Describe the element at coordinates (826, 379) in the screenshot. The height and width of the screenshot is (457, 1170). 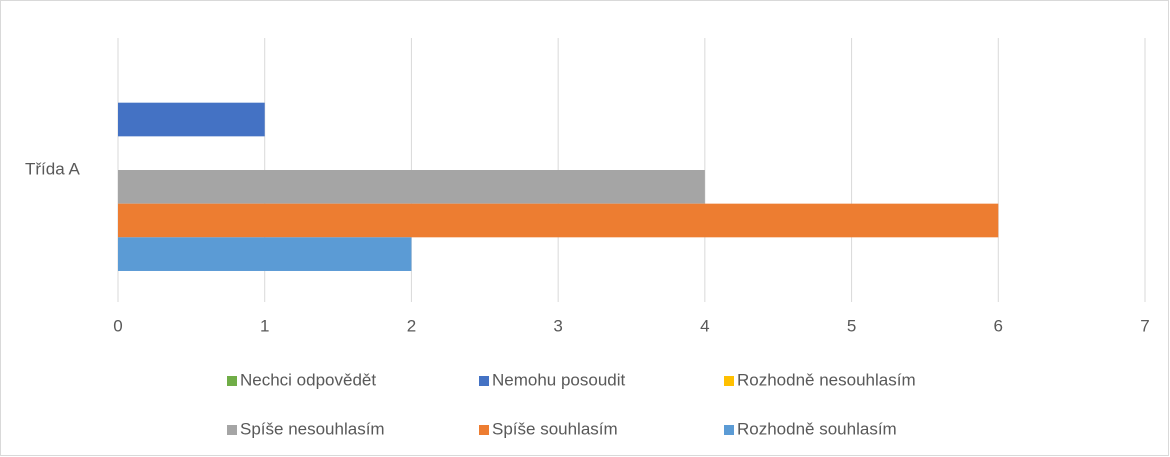
I see `legend-label: Rozhodně nesouhlasím` at that location.